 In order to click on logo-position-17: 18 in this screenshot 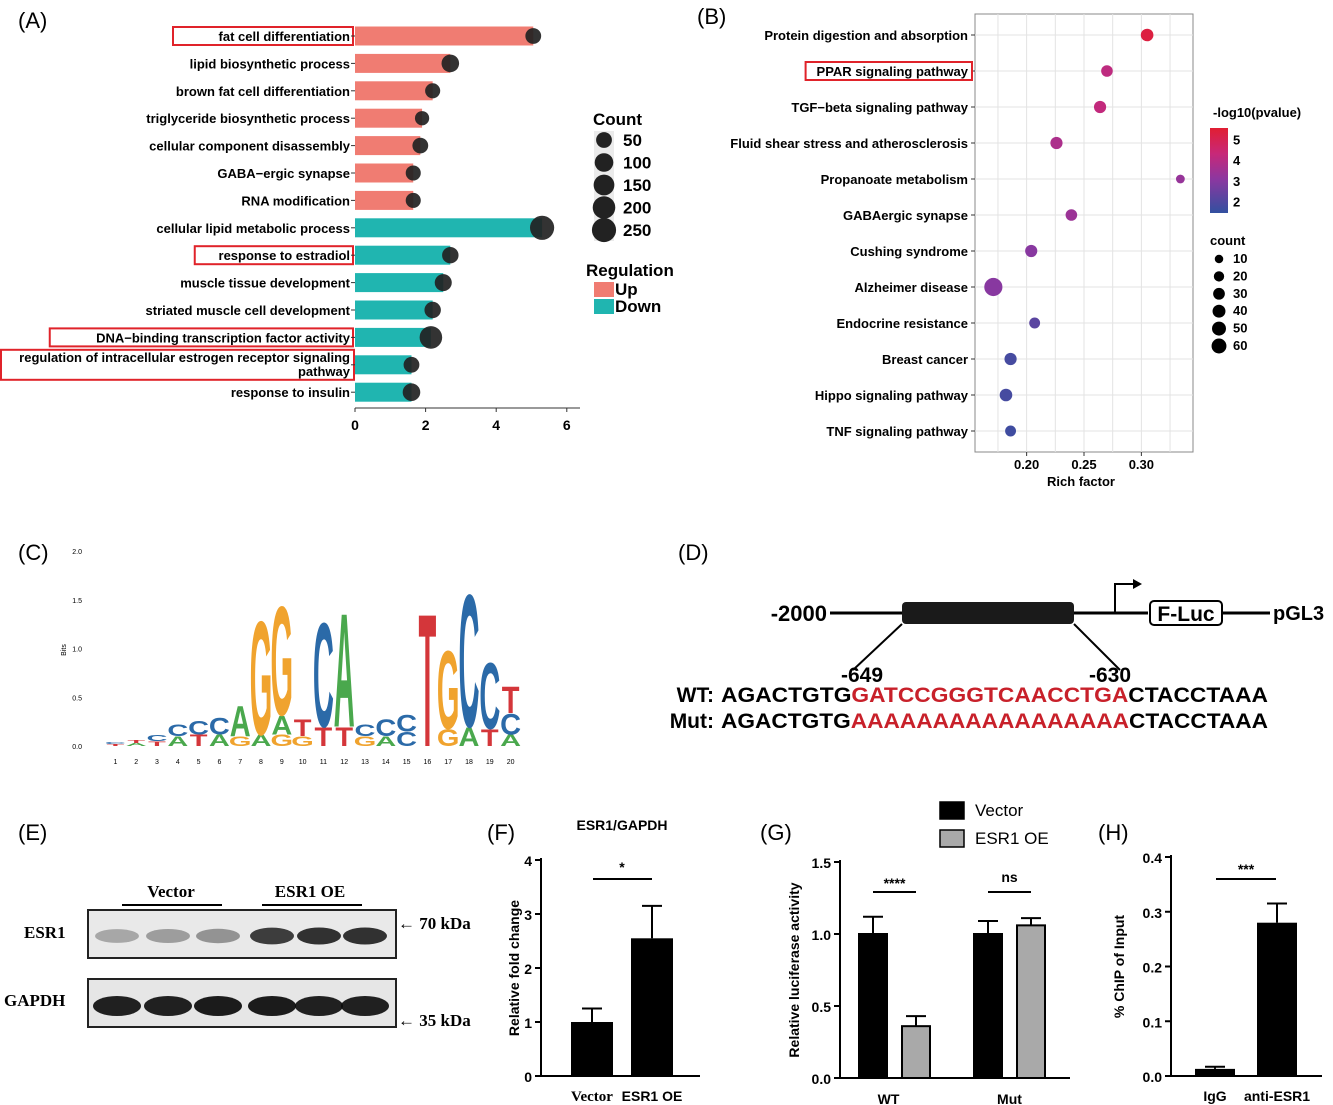, I will do `click(469, 762)`.